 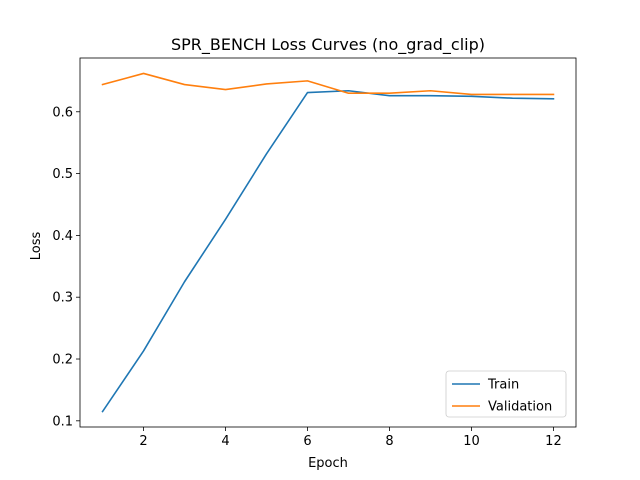 What do you see at coordinates (553, 441) in the screenshot?
I see `x-tick-label: 12` at bounding box center [553, 441].